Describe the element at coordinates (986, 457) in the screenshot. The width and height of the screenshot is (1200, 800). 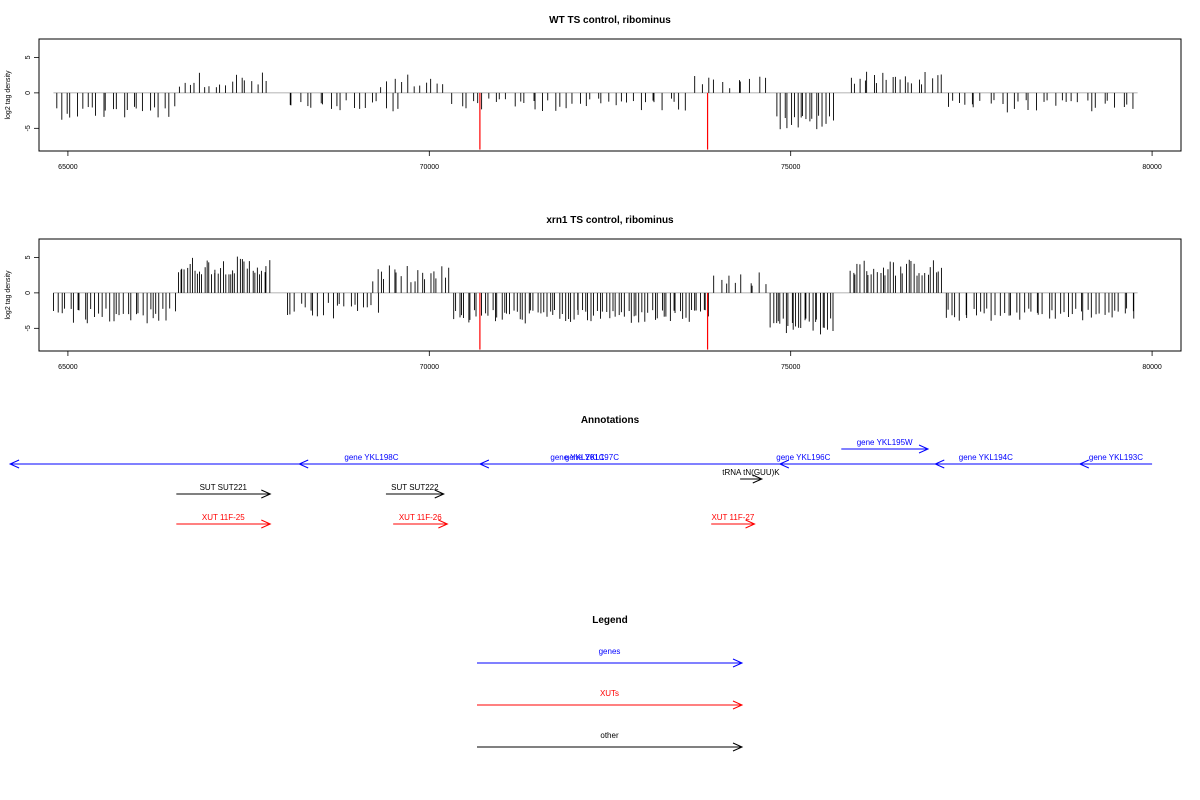
I see `feature-label: gene YKL194C` at that location.